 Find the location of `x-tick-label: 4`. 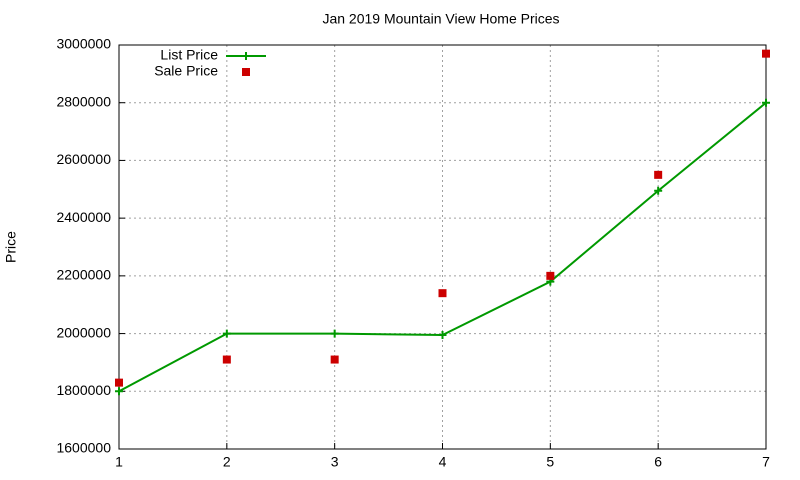

x-tick-label: 4 is located at coordinates (443, 462).